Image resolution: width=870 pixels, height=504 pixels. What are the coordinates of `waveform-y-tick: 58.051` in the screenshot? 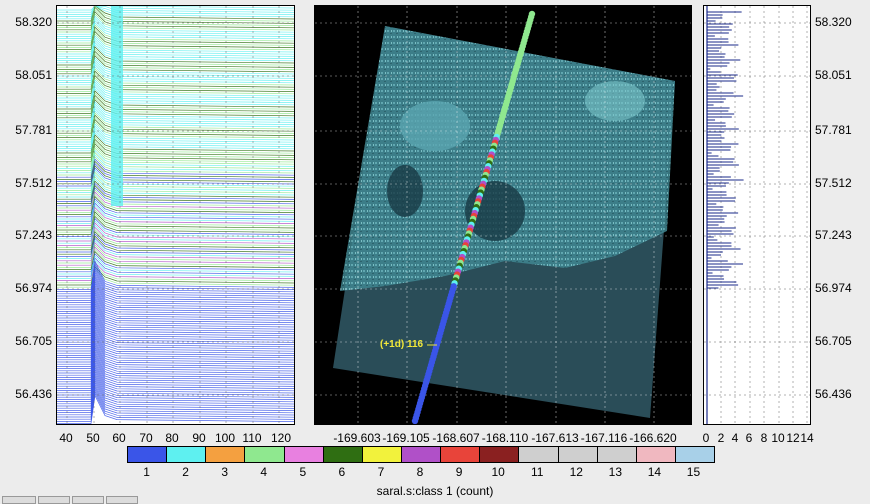 It's located at (33, 75).